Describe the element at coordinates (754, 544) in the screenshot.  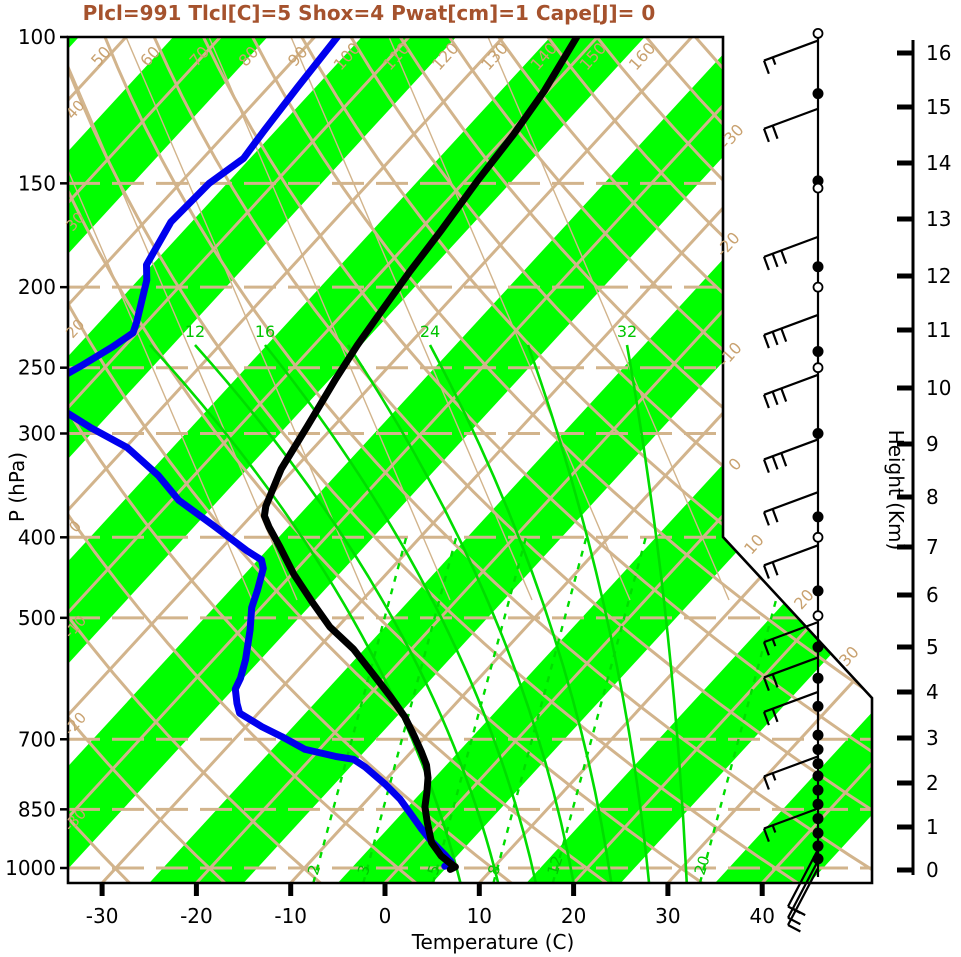
I see `adiabat-isotherm-label: 10` at that location.